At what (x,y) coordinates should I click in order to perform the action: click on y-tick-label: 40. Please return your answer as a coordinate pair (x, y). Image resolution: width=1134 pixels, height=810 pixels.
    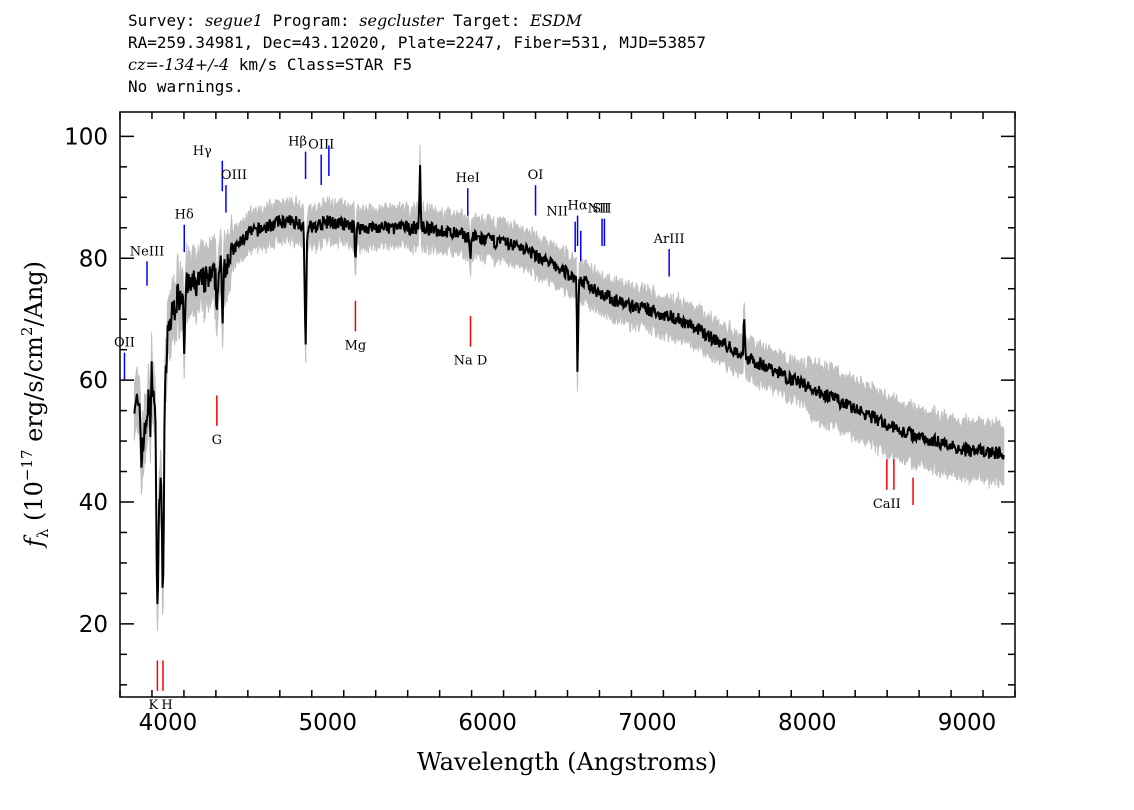
    Looking at the image, I should click on (93, 503).